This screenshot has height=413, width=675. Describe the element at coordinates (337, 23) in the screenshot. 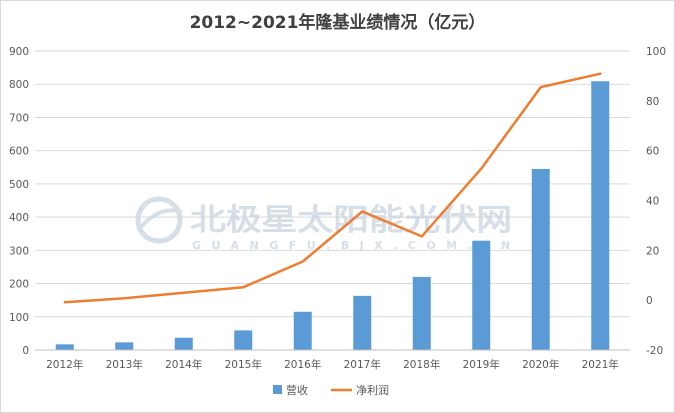

I see `chart-title: 2012~2021年隆基业绩情况（亿元）` at that location.